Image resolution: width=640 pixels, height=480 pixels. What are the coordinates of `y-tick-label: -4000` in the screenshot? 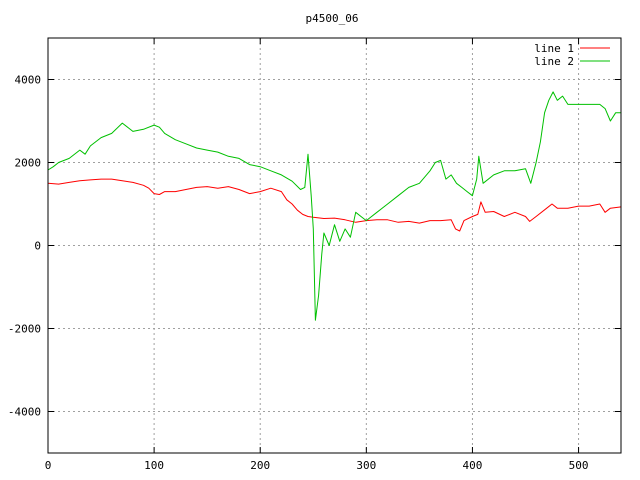 It's located at (24, 412).